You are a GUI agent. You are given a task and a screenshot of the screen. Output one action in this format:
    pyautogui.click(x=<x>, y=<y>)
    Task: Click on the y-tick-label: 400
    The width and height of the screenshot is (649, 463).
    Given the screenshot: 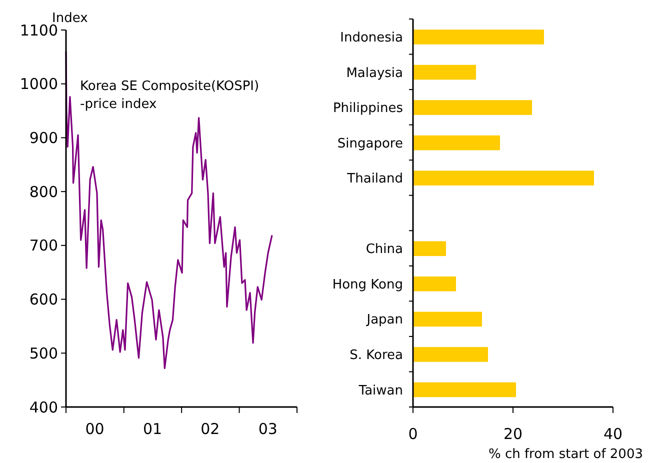 What is the action you would take?
    pyautogui.click(x=43, y=407)
    